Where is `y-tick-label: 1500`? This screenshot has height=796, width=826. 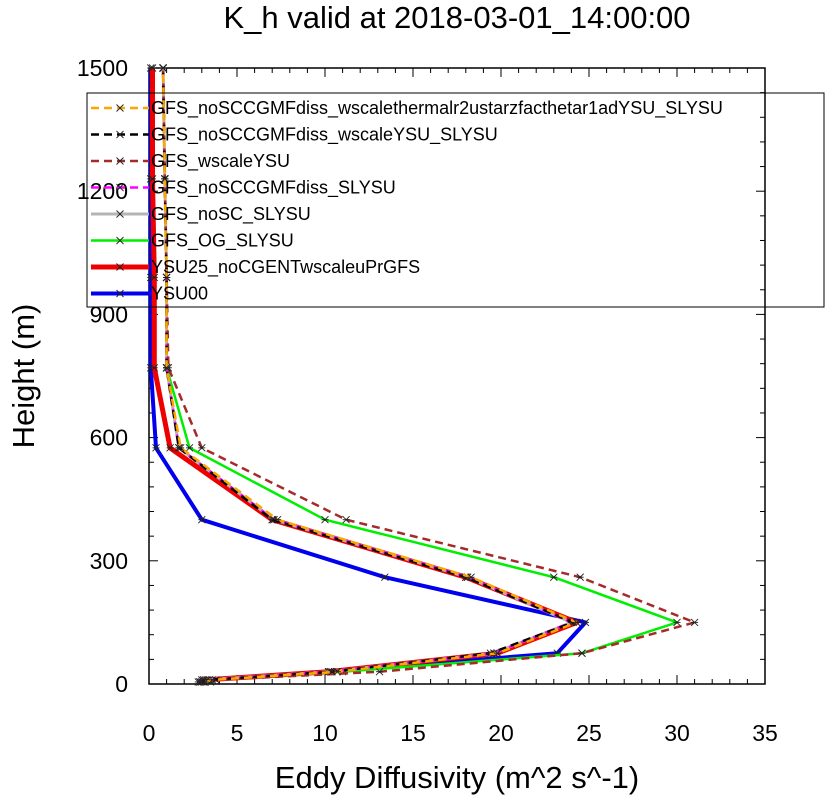
y-tick-label: 1500 is located at coordinates (102, 68).